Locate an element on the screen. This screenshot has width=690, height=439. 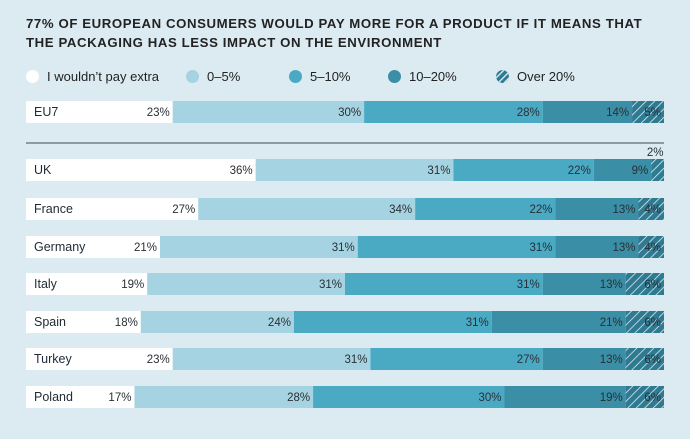
value-label: 18% is located at coordinates (126, 323).